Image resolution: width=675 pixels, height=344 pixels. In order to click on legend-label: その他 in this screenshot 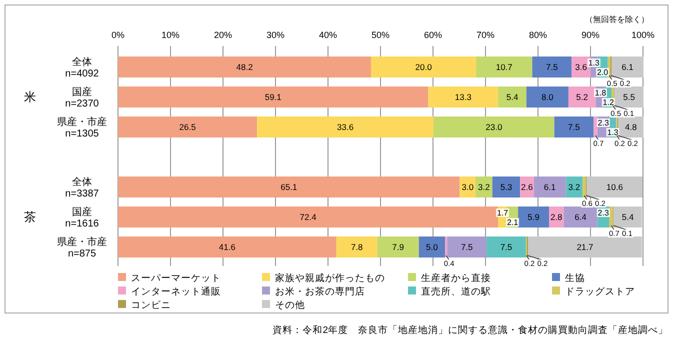, I will do `click(290, 305)`.